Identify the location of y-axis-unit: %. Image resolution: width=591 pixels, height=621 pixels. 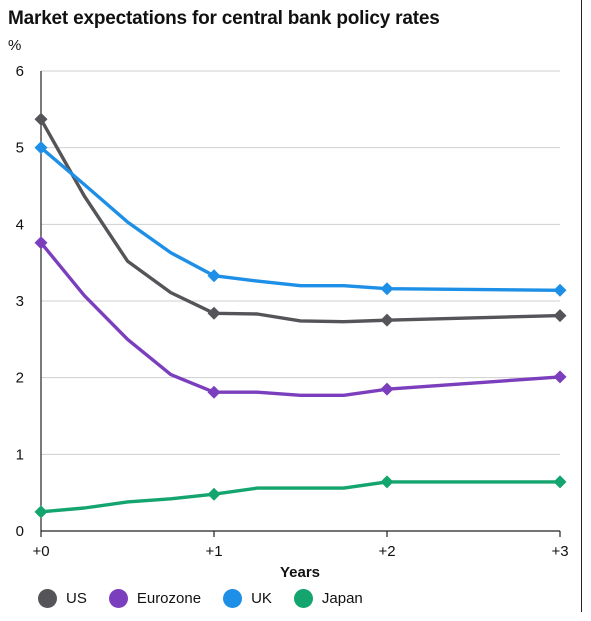
(15, 45).